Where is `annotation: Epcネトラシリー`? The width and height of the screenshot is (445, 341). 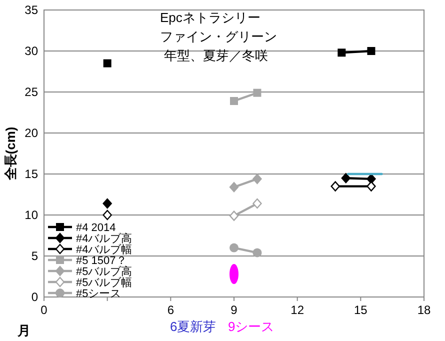 annotation: Epcネトラシリー is located at coordinates (210, 17).